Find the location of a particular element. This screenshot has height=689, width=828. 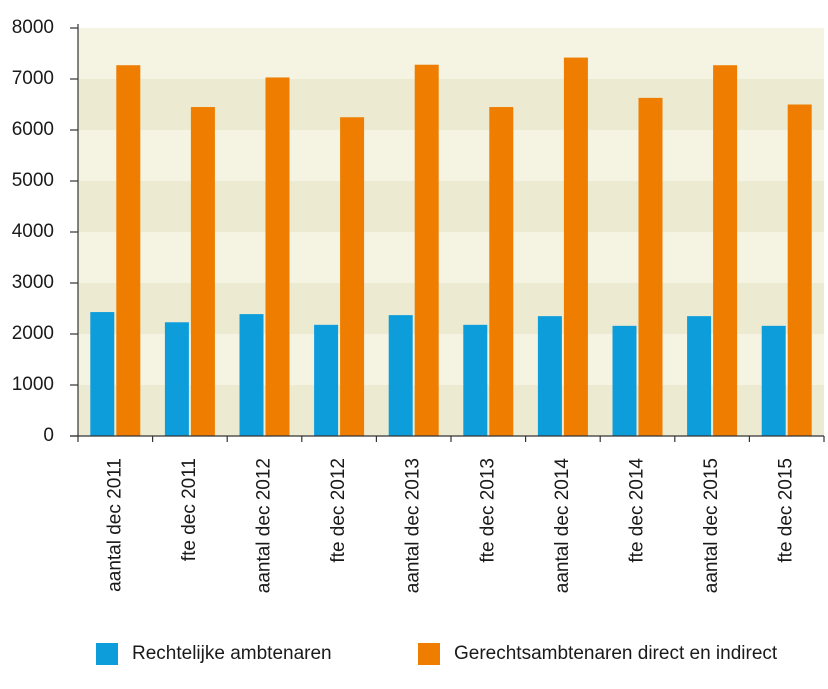

bar-rechtelijke-ambtenaren-fte-dec-2012 is located at coordinates (326, 380).